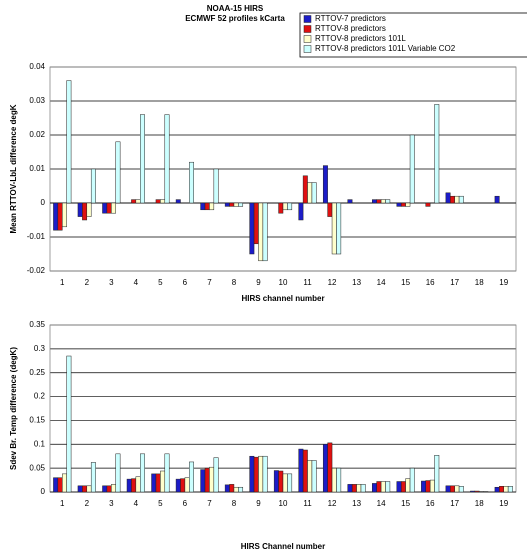  What do you see at coordinates (235, 8) in the screenshot?
I see `chart-title: NOAA-15 HIRS` at bounding box center [235, 8].